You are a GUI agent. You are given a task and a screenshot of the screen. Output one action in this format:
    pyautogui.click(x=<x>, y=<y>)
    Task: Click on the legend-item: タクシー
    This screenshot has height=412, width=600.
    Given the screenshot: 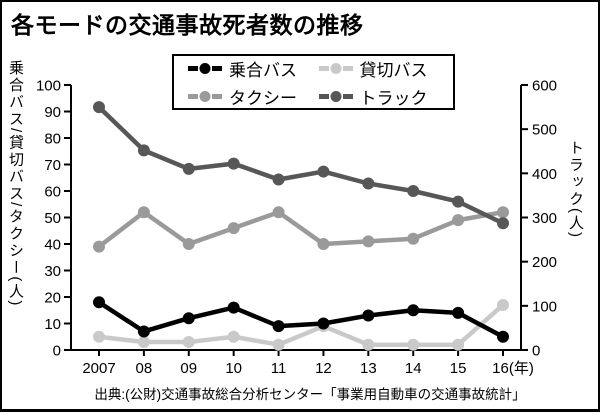 What is the action you would take?
    pyautogui.click(x=250, y=96)
    